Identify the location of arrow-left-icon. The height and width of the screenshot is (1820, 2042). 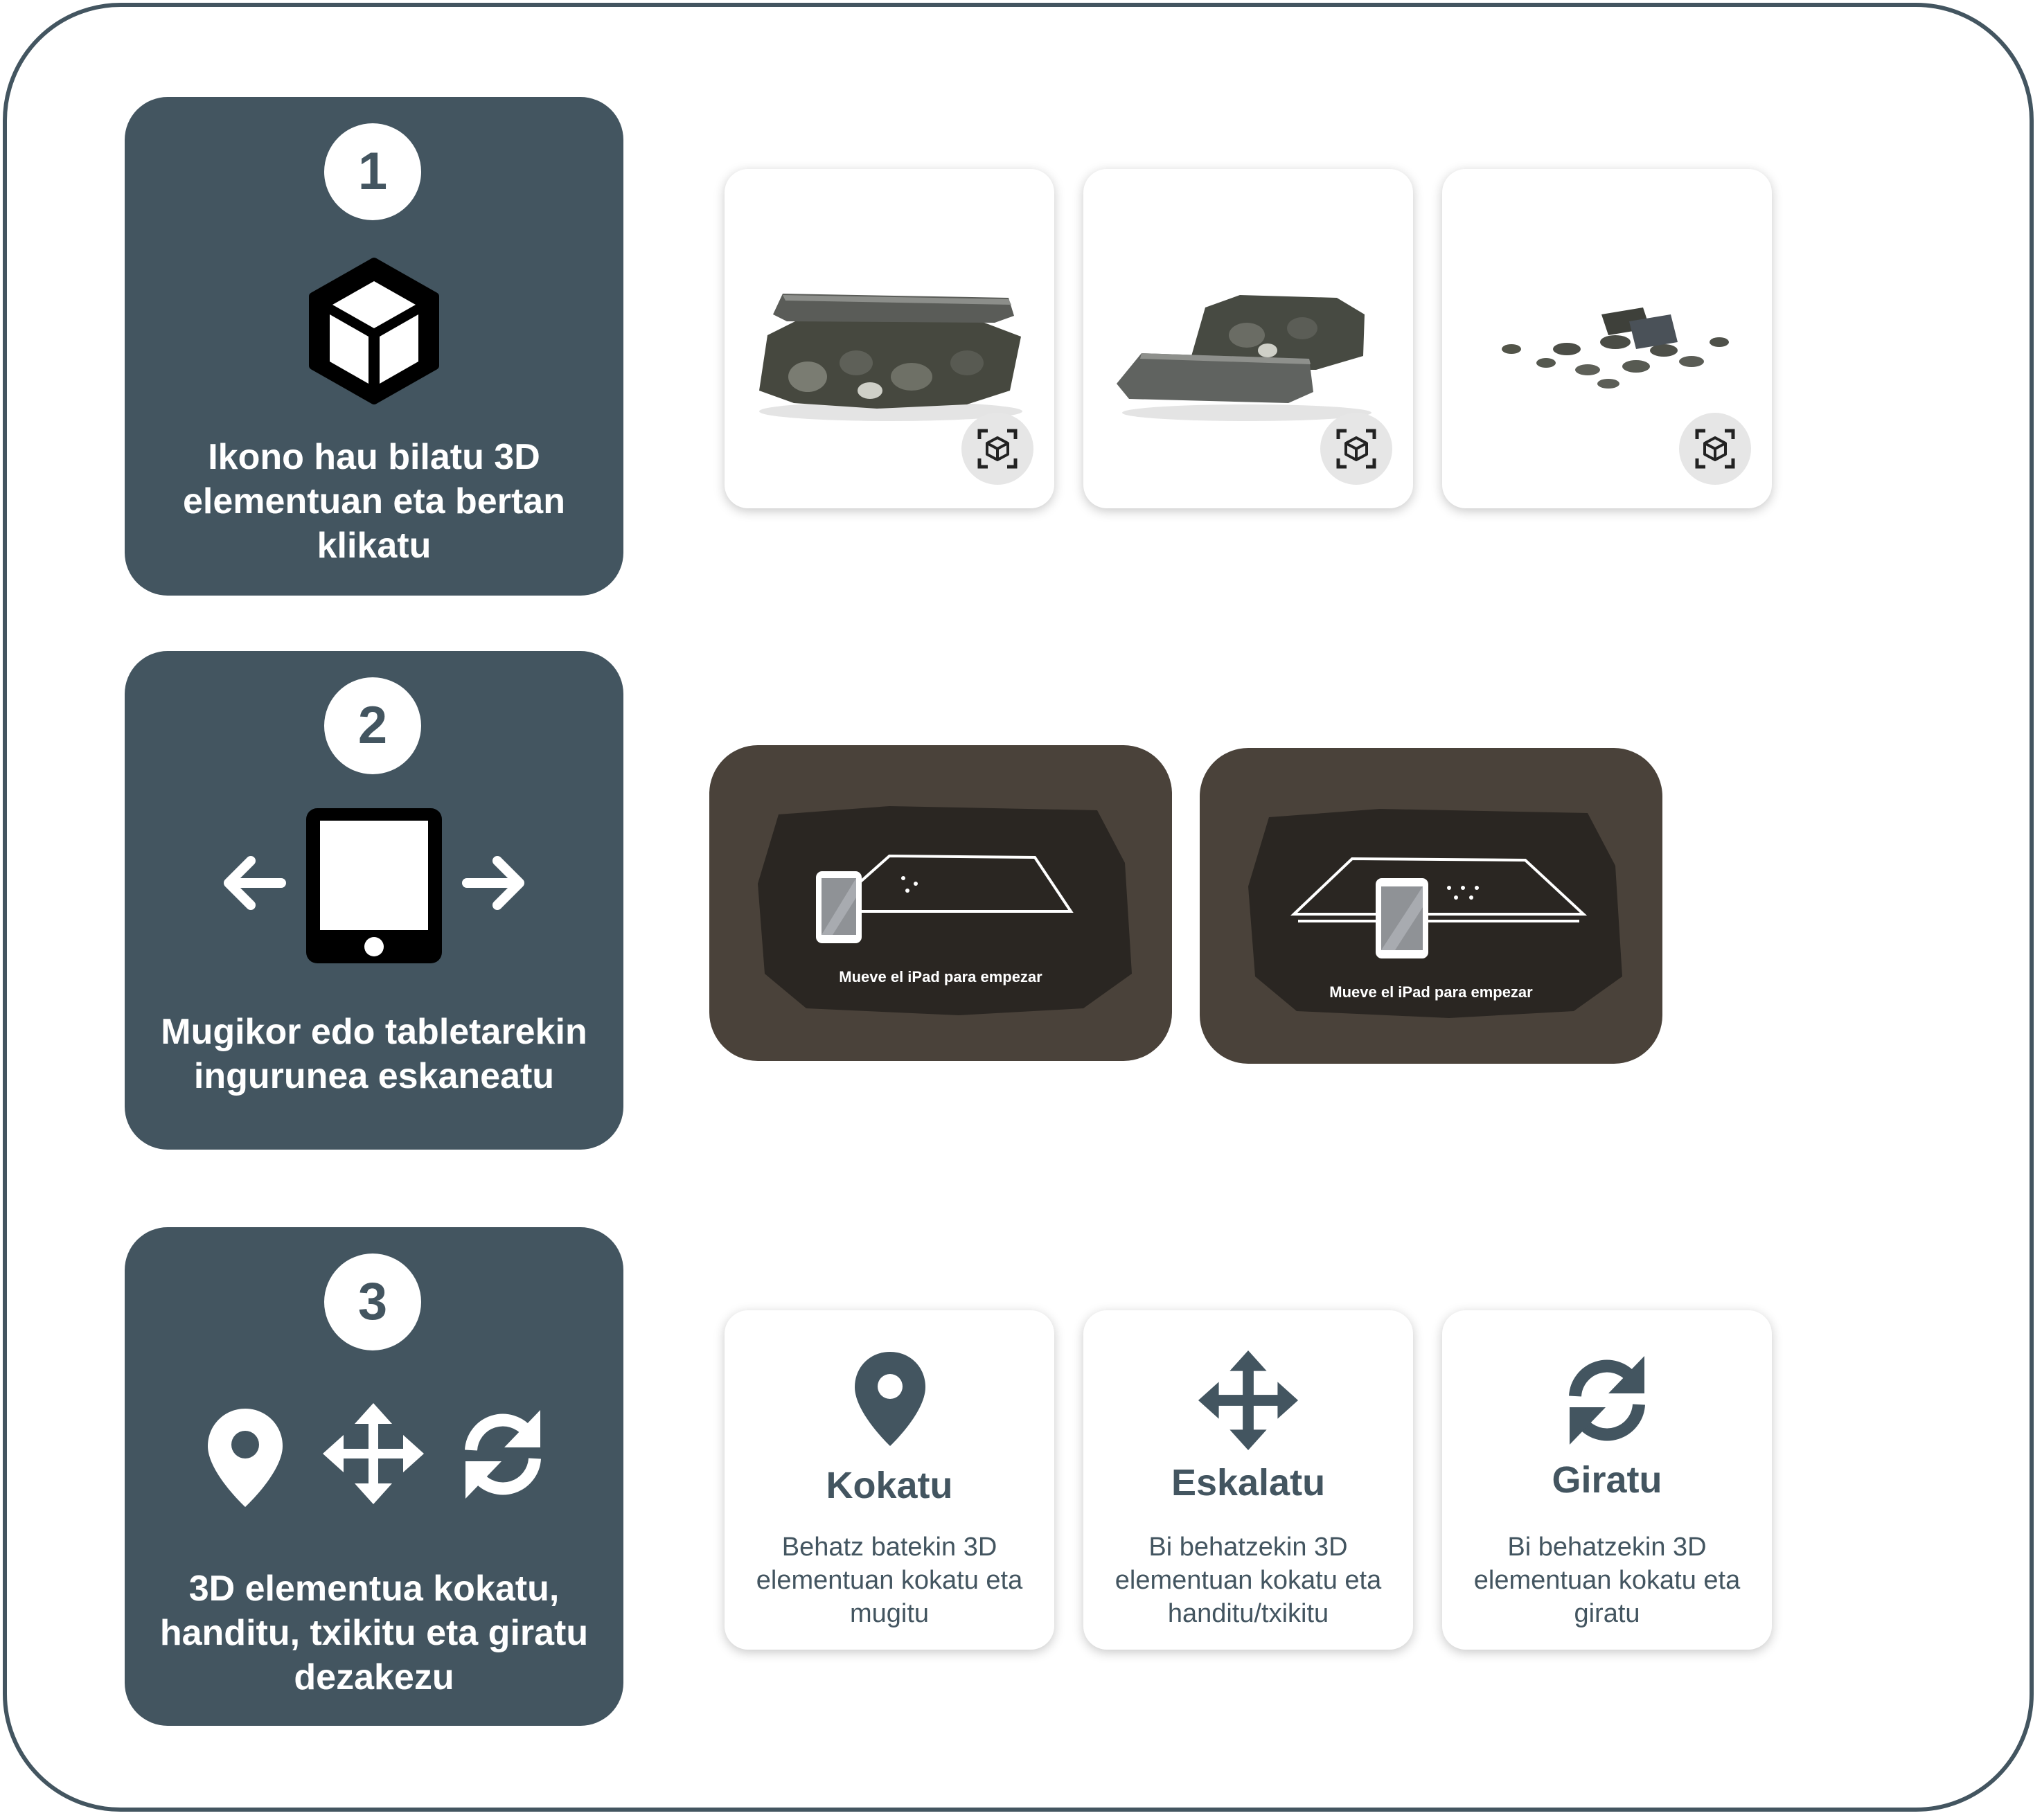
(255, 883).